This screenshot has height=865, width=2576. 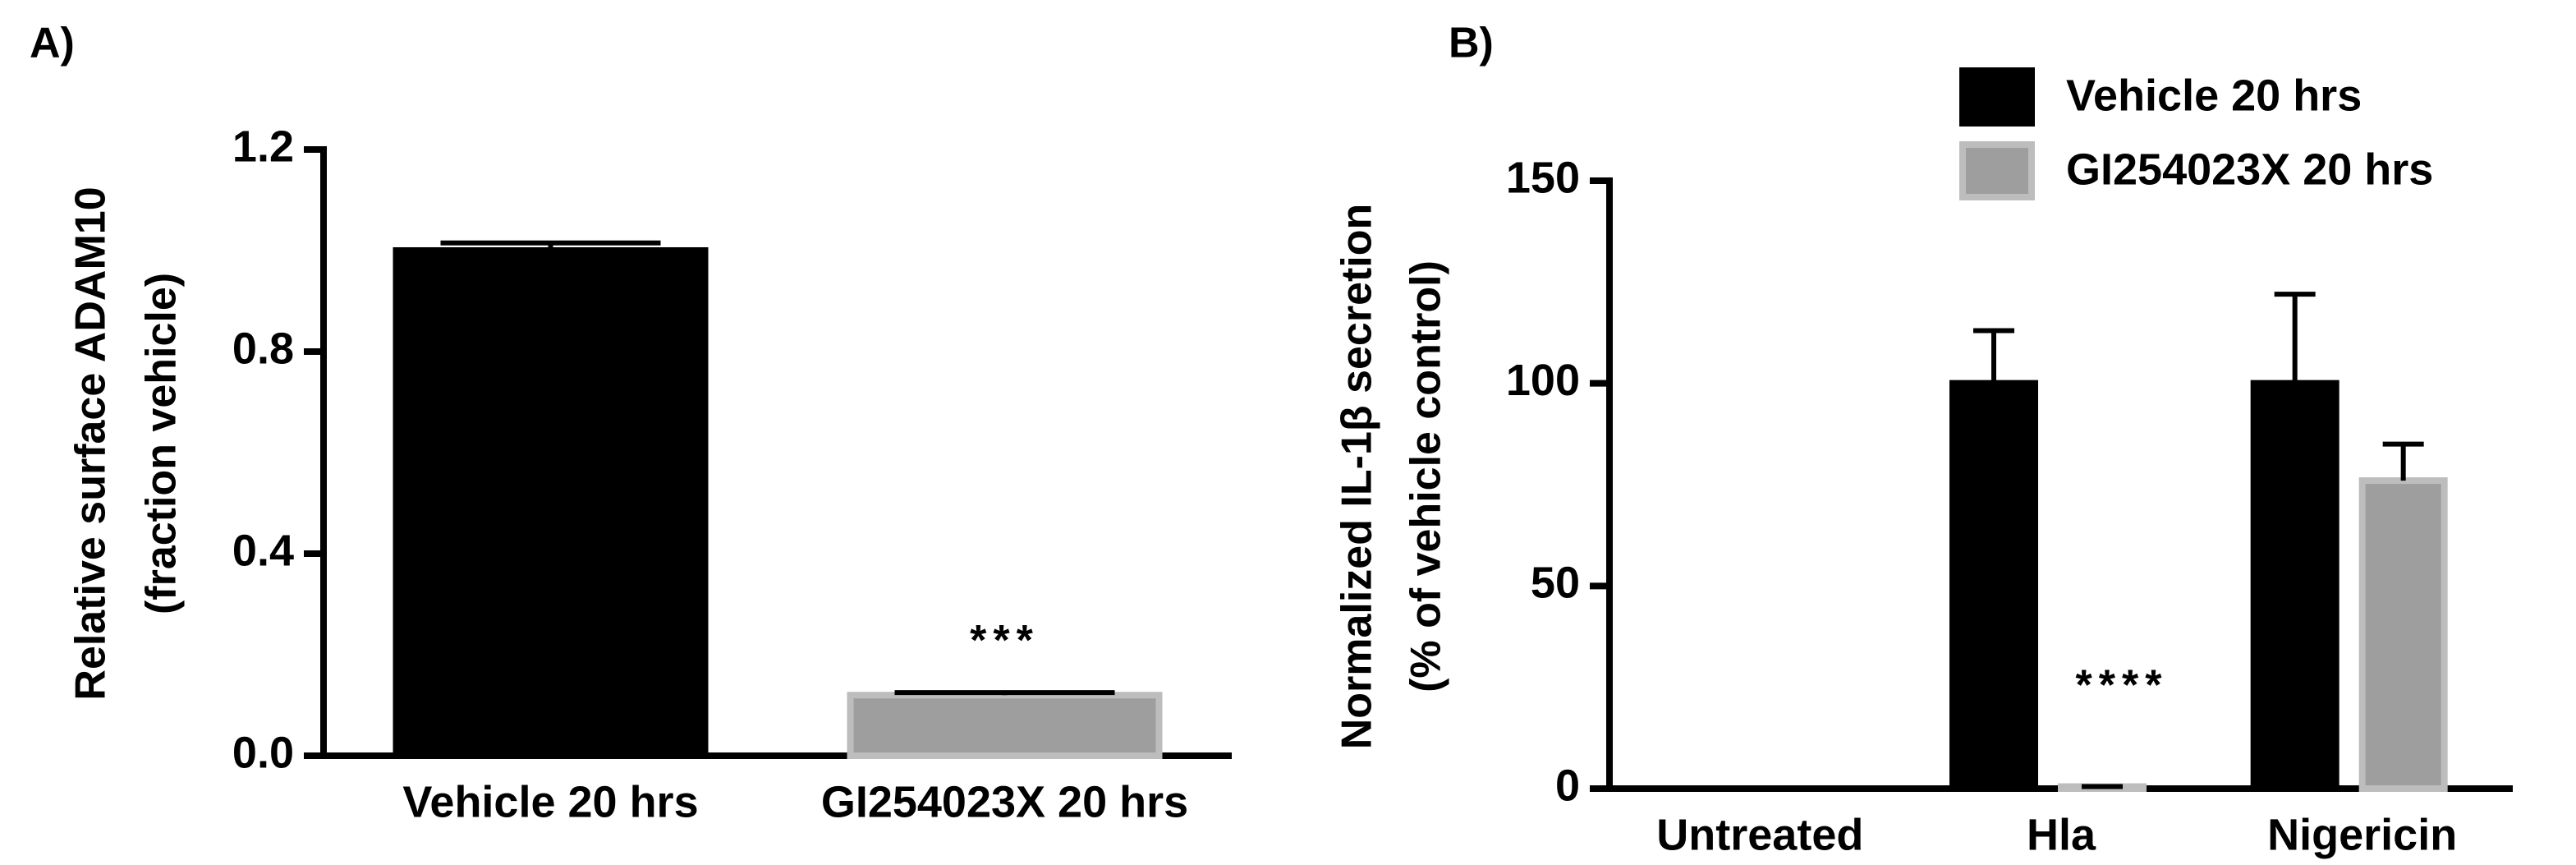 What do you see at coordinates (2362, 834) in the screenshot?
I see `x-tick-label: Nigericin` at bounding box center [2362, 834].